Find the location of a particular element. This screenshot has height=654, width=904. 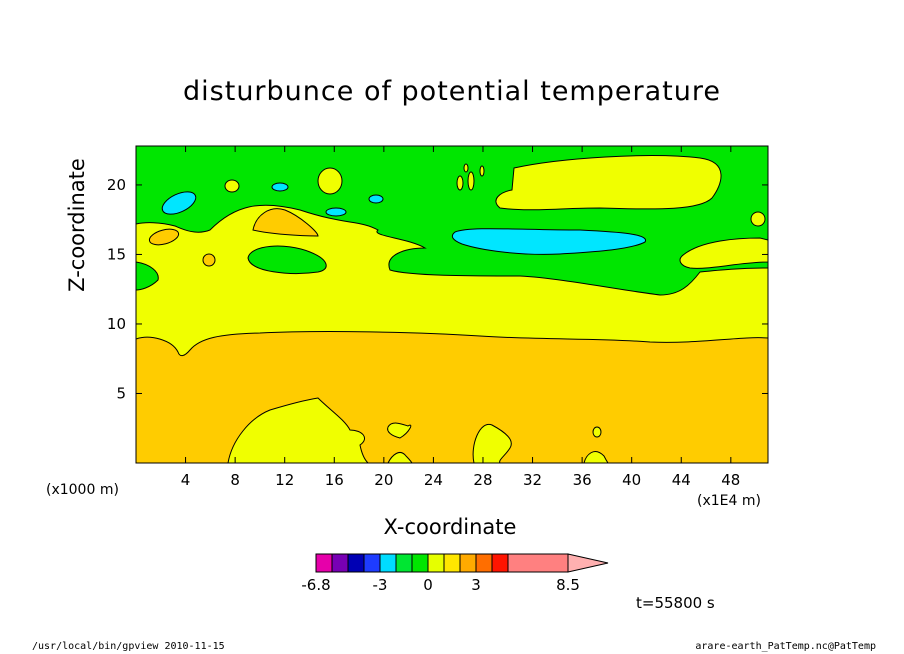

x-tick-label: 24 is located at coordinates (433, 480).